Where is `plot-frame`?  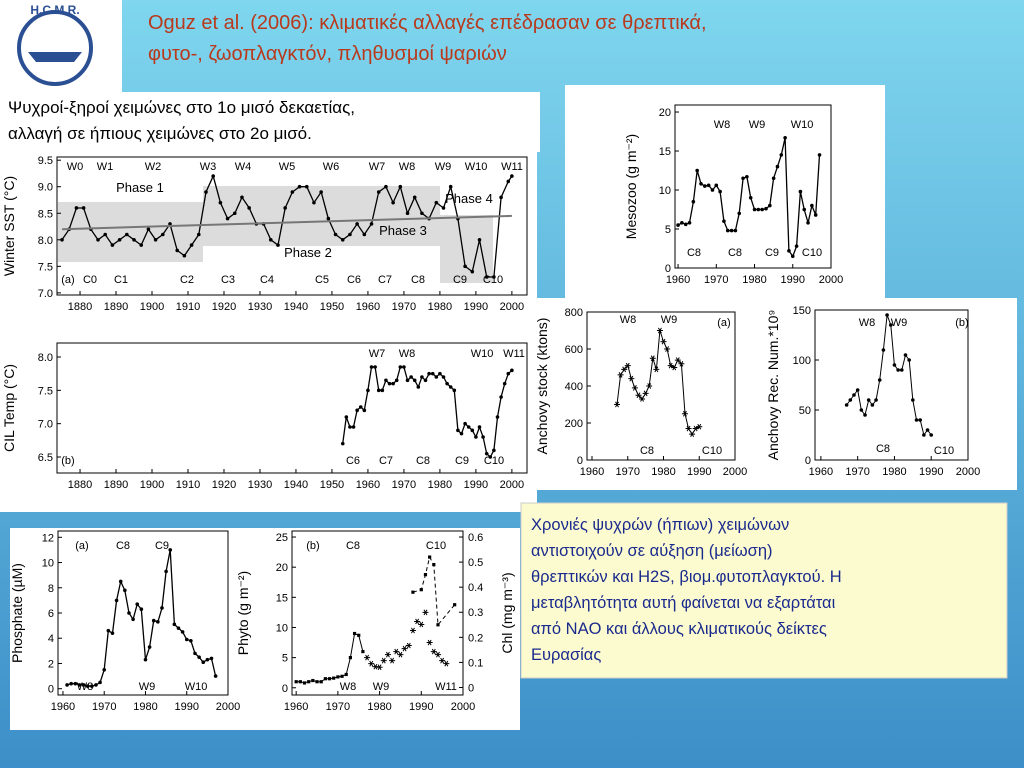
plot-frame is located at coordinates (753, 186).